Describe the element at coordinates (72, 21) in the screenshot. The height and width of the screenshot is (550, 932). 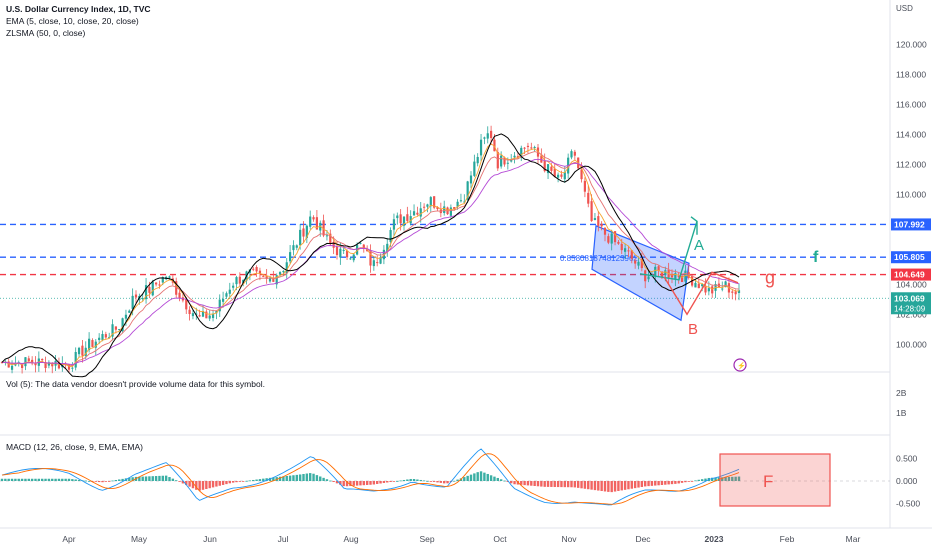
I see `ema-indicator-label: EMA (5, close, 10, close, 20, close)` at that location.